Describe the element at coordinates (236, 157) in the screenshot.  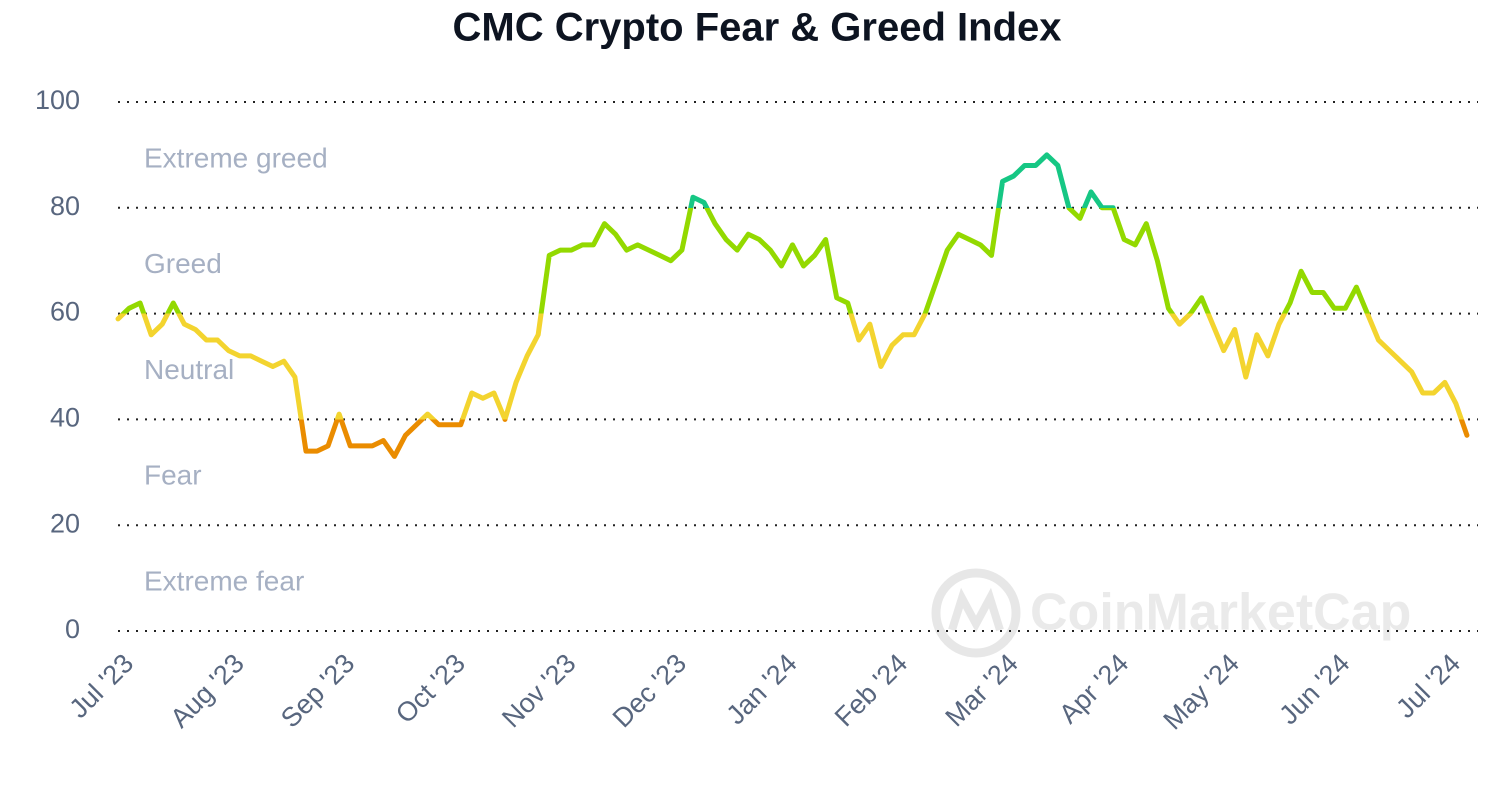
I see `zone-label: Extreme greed` at that location.